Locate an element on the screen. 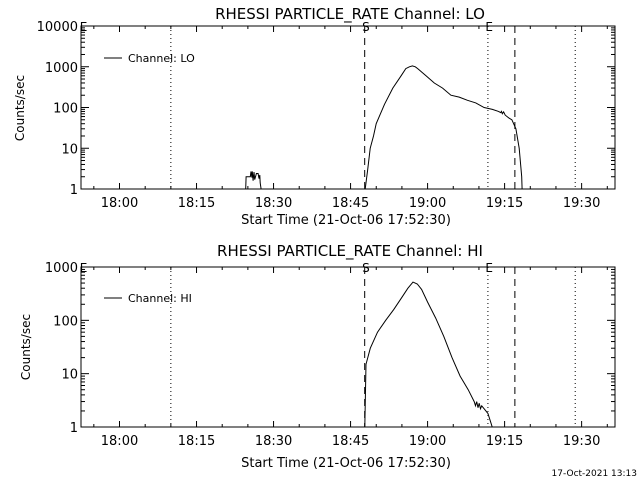 The image size is (640, 480). lo-marker-e-0: E is located at coordinates (84, 27).